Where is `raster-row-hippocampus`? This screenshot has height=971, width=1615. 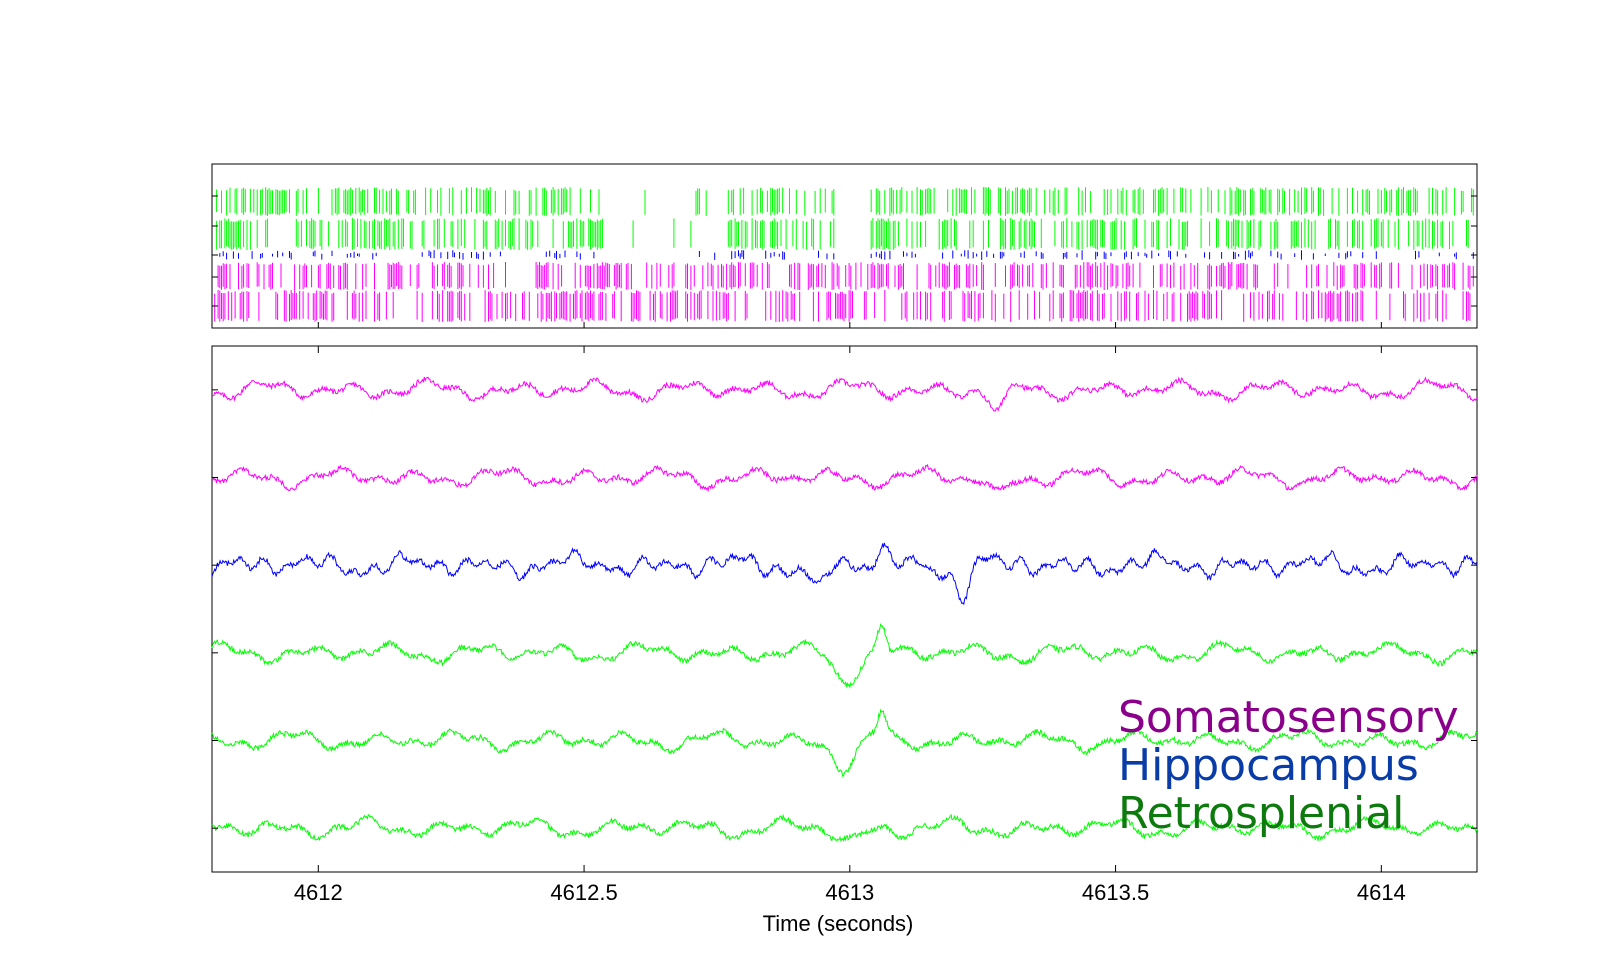
raster-row-hippocampus is located at coordinates (846, 255).